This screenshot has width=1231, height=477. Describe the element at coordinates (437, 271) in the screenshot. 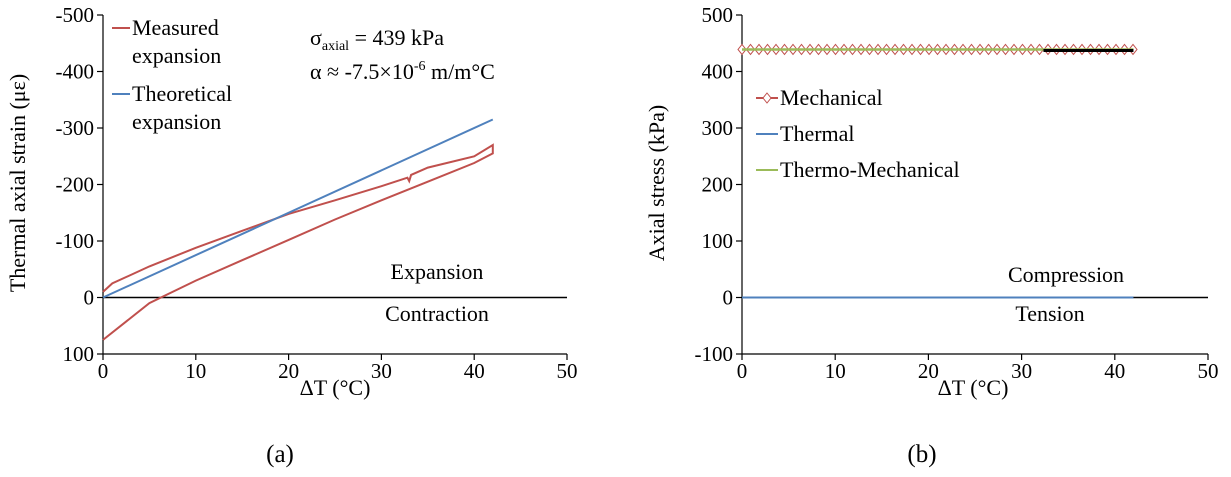

I see `panel-a-region-above: Expansion` at that location.